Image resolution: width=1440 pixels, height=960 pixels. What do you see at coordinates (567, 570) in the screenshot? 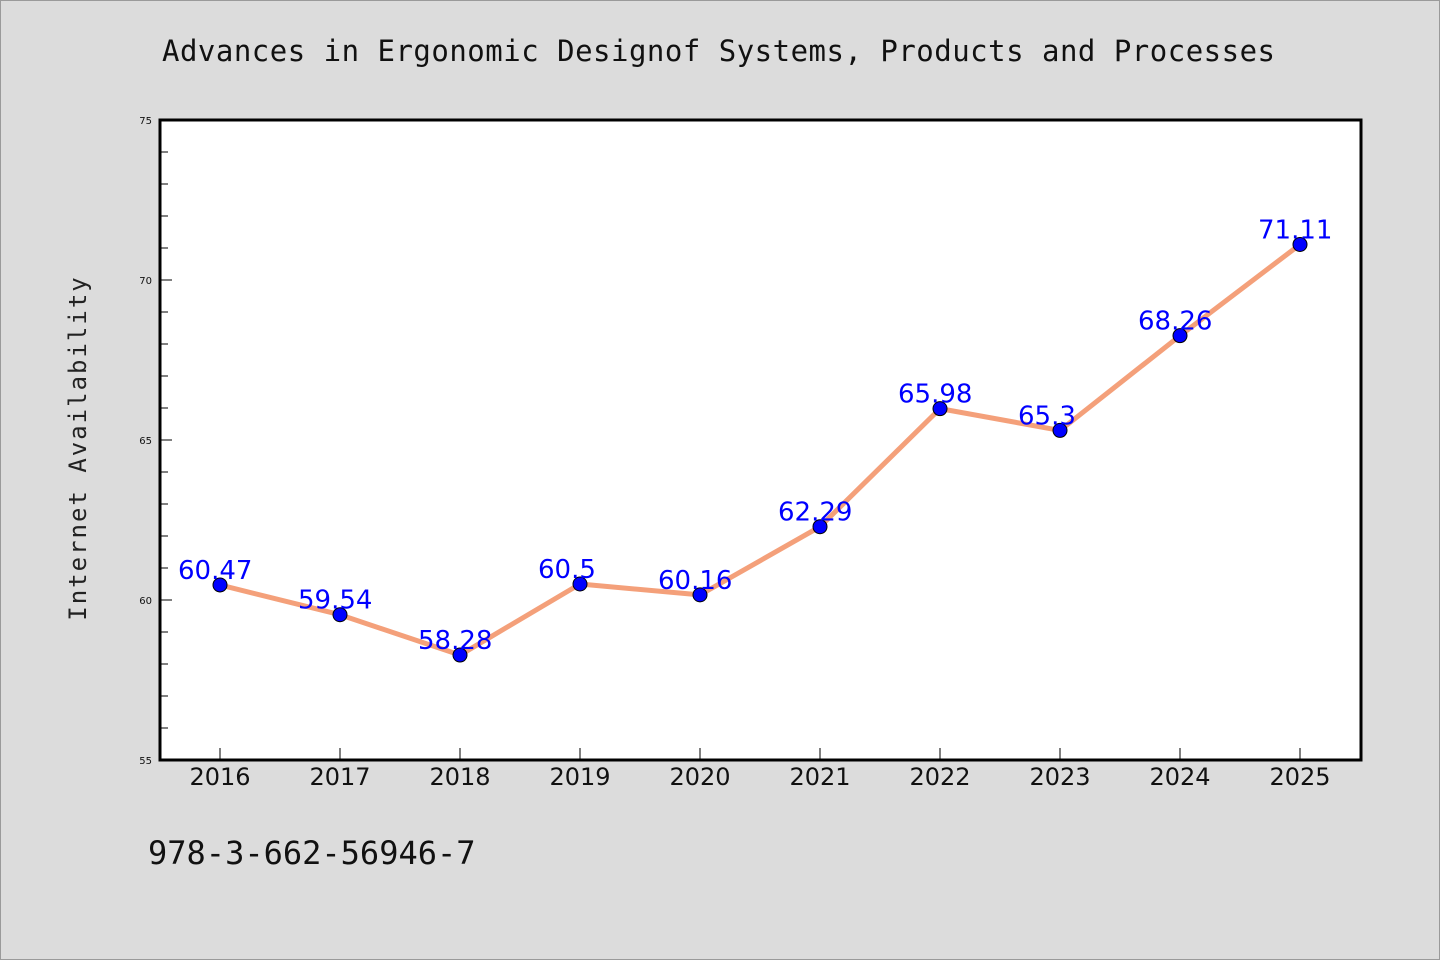
I see `data-label: 60.5` at bounding box center [567, 570].